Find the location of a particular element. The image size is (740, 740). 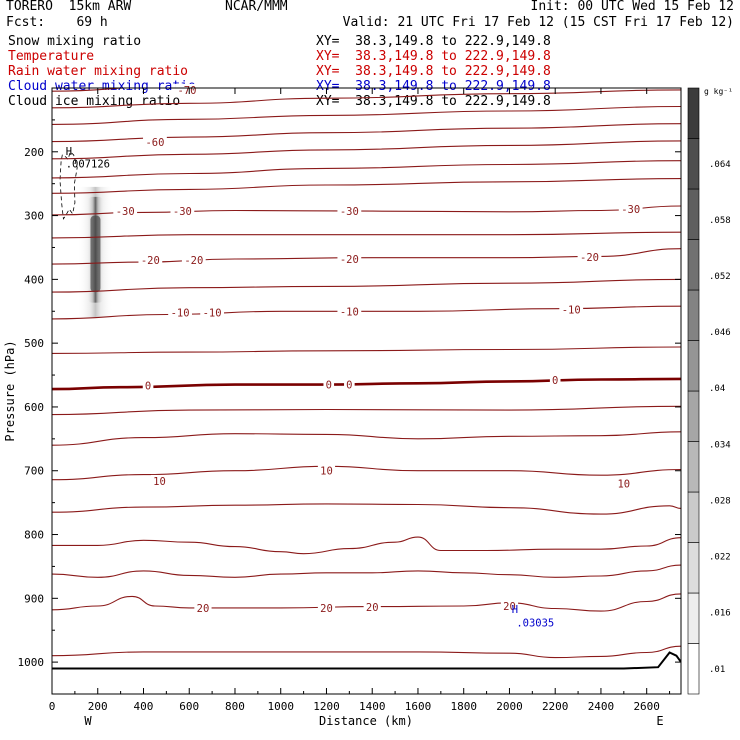

y-tick-label: 900 is located at coordinates (34, 598).